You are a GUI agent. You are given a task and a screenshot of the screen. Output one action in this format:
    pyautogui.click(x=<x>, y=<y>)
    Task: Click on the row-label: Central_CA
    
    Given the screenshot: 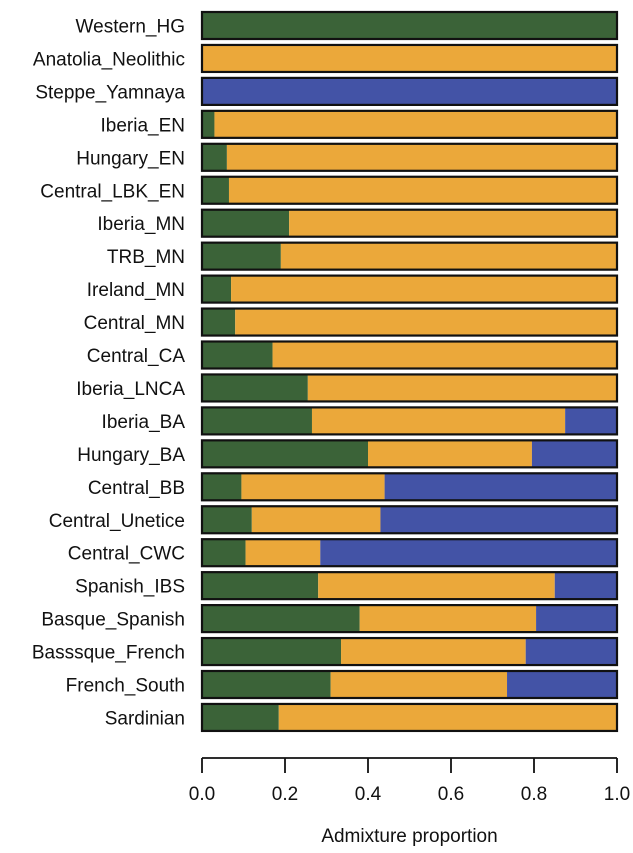 What is the action you would take?
    pyautogui.click(x=136, y=356)
    